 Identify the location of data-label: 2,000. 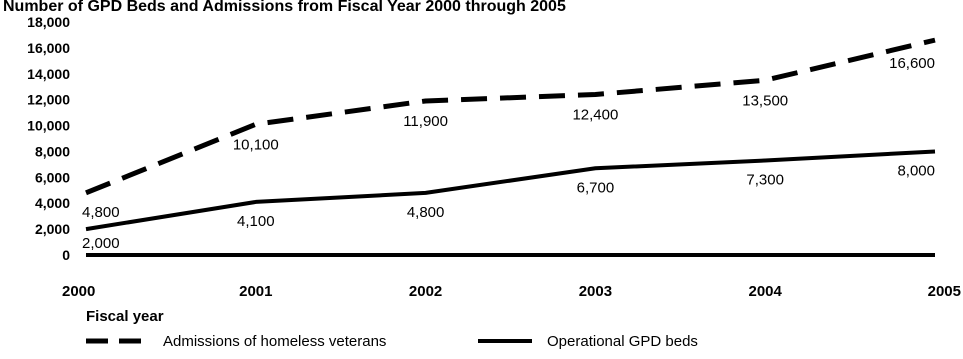
(101, 243).